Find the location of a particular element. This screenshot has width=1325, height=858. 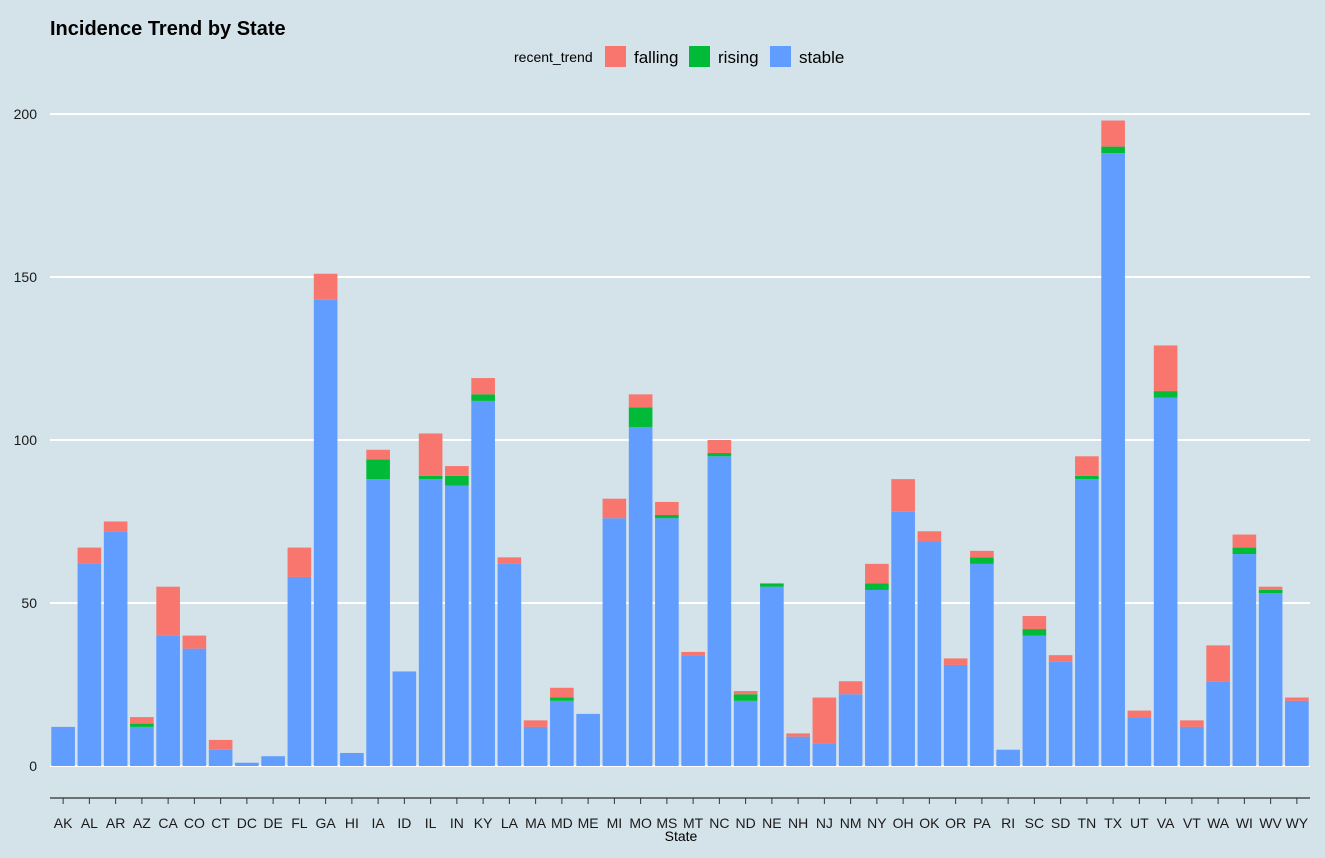

x-tick-label: NM is located at coordinates (851, 823).